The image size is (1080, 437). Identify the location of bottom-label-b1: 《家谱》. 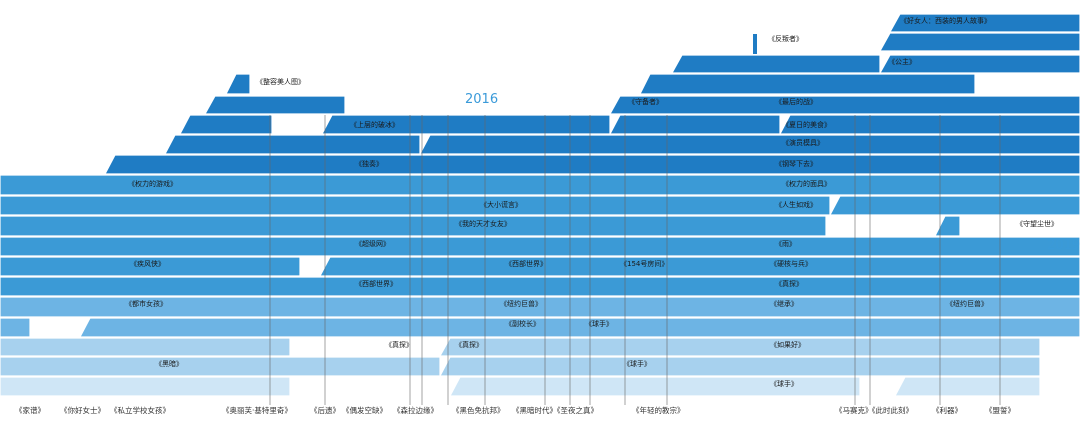
(30, 410).